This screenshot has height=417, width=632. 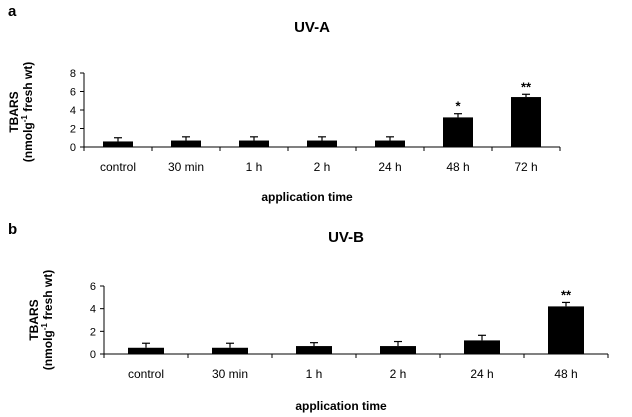 I want to click on panel-b-x-axis-label: application time, so click(x=341, y=406).